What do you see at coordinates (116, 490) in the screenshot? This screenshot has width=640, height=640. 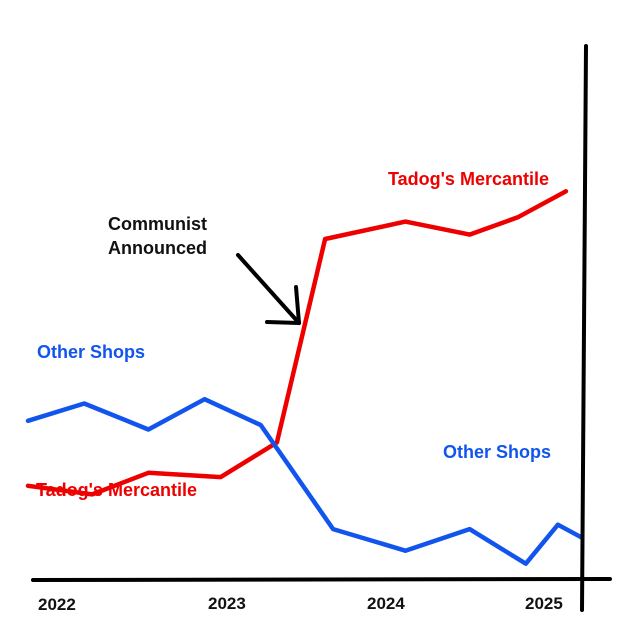 I see `series-label-tadogs-bottom: Tadog's Mercantile` at bounding box center [116, 490].